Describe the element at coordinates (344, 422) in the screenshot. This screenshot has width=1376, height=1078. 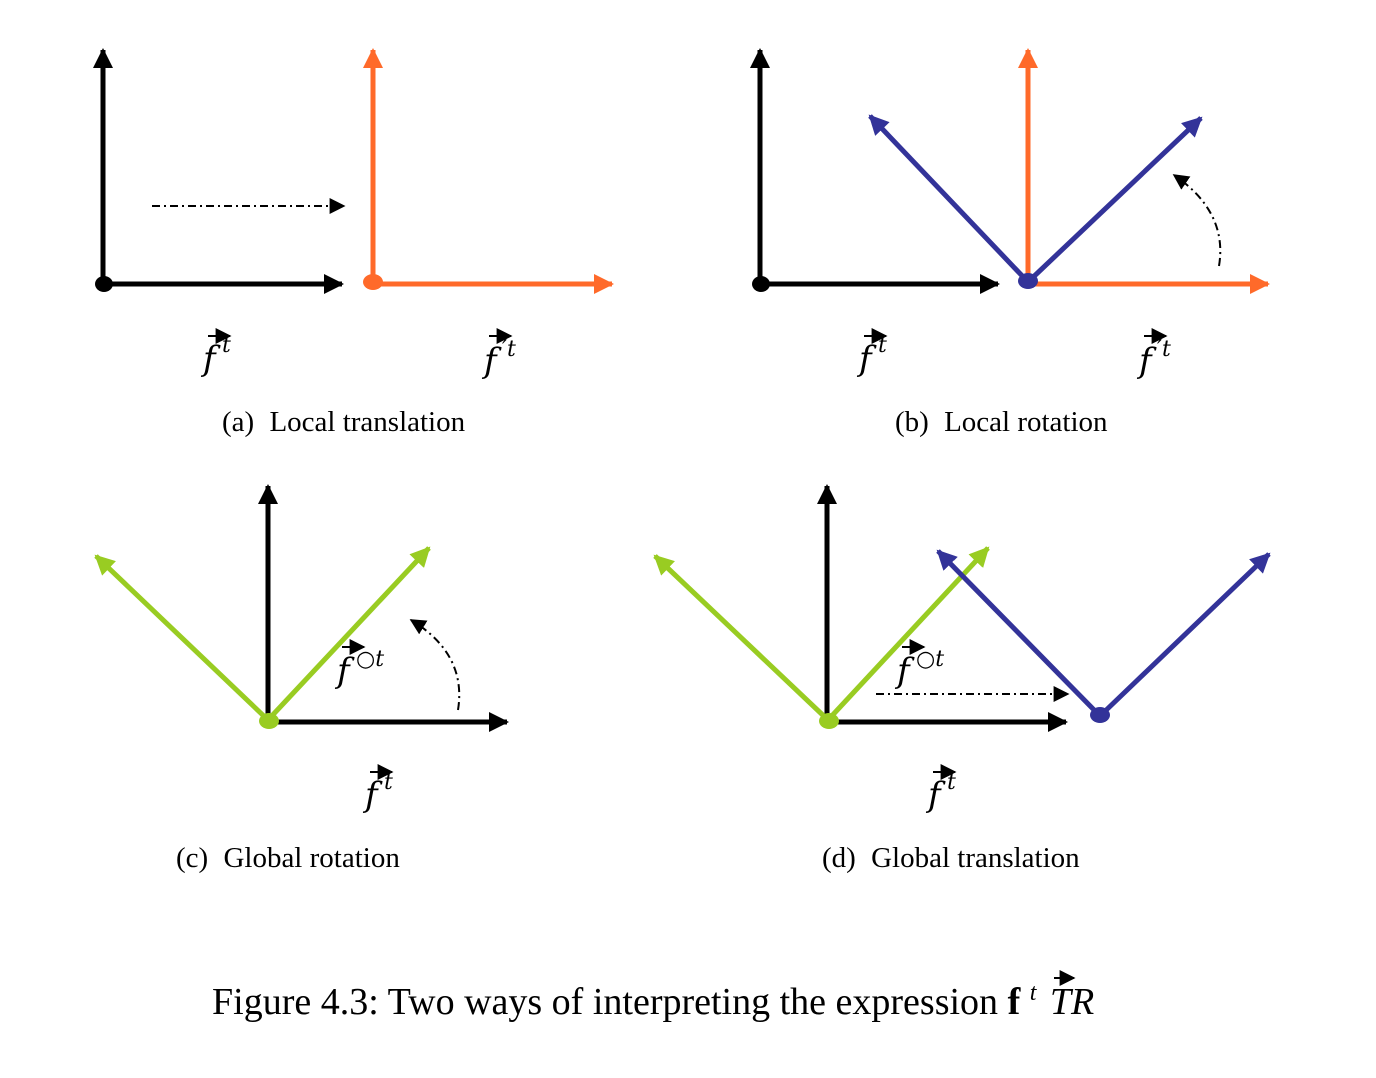
I see `panel-a-caption: (a) Local translation` at that location.